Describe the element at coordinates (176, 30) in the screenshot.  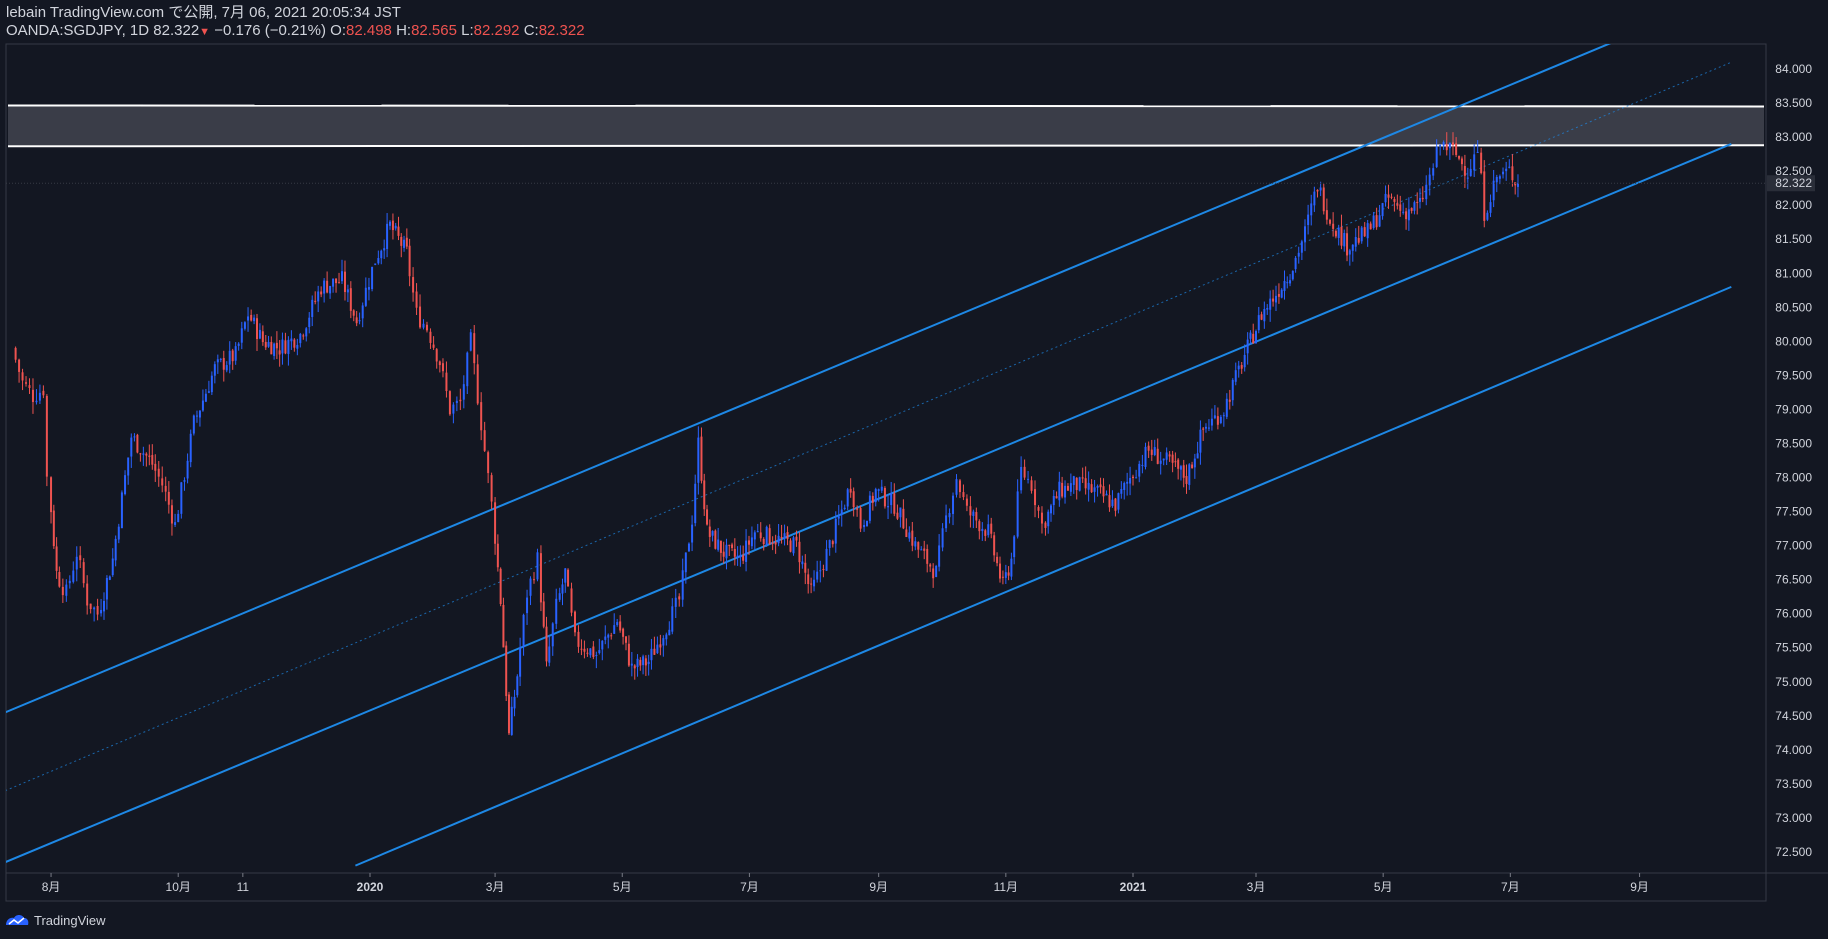
I see `last-price: 82.322` at that location.